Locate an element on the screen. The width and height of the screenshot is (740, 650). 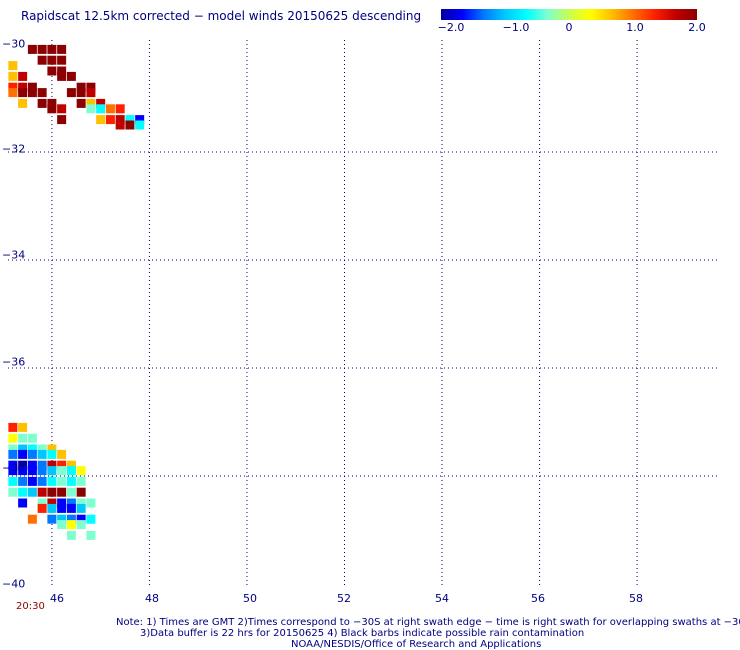
lat-label: −32 is located at coordinates (14, 149).